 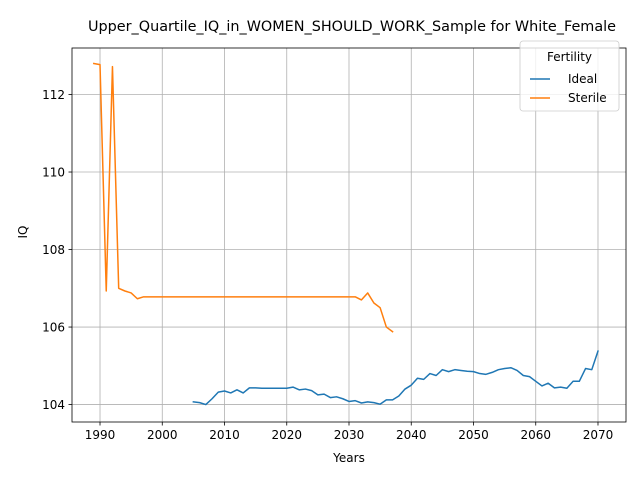 What do you see at coordinates (23, 232) in the screenshot?
I see `y-axis-label: IQ` at bounding box center [23, 232].